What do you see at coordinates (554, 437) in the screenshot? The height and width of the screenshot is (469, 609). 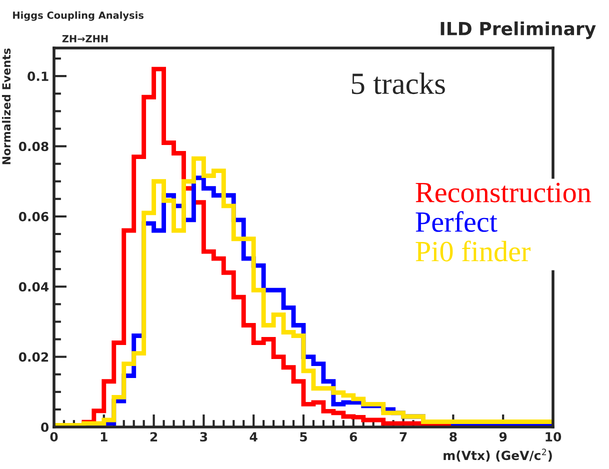 I see `x-tick-label: 10` at bounding box center [554, 437].